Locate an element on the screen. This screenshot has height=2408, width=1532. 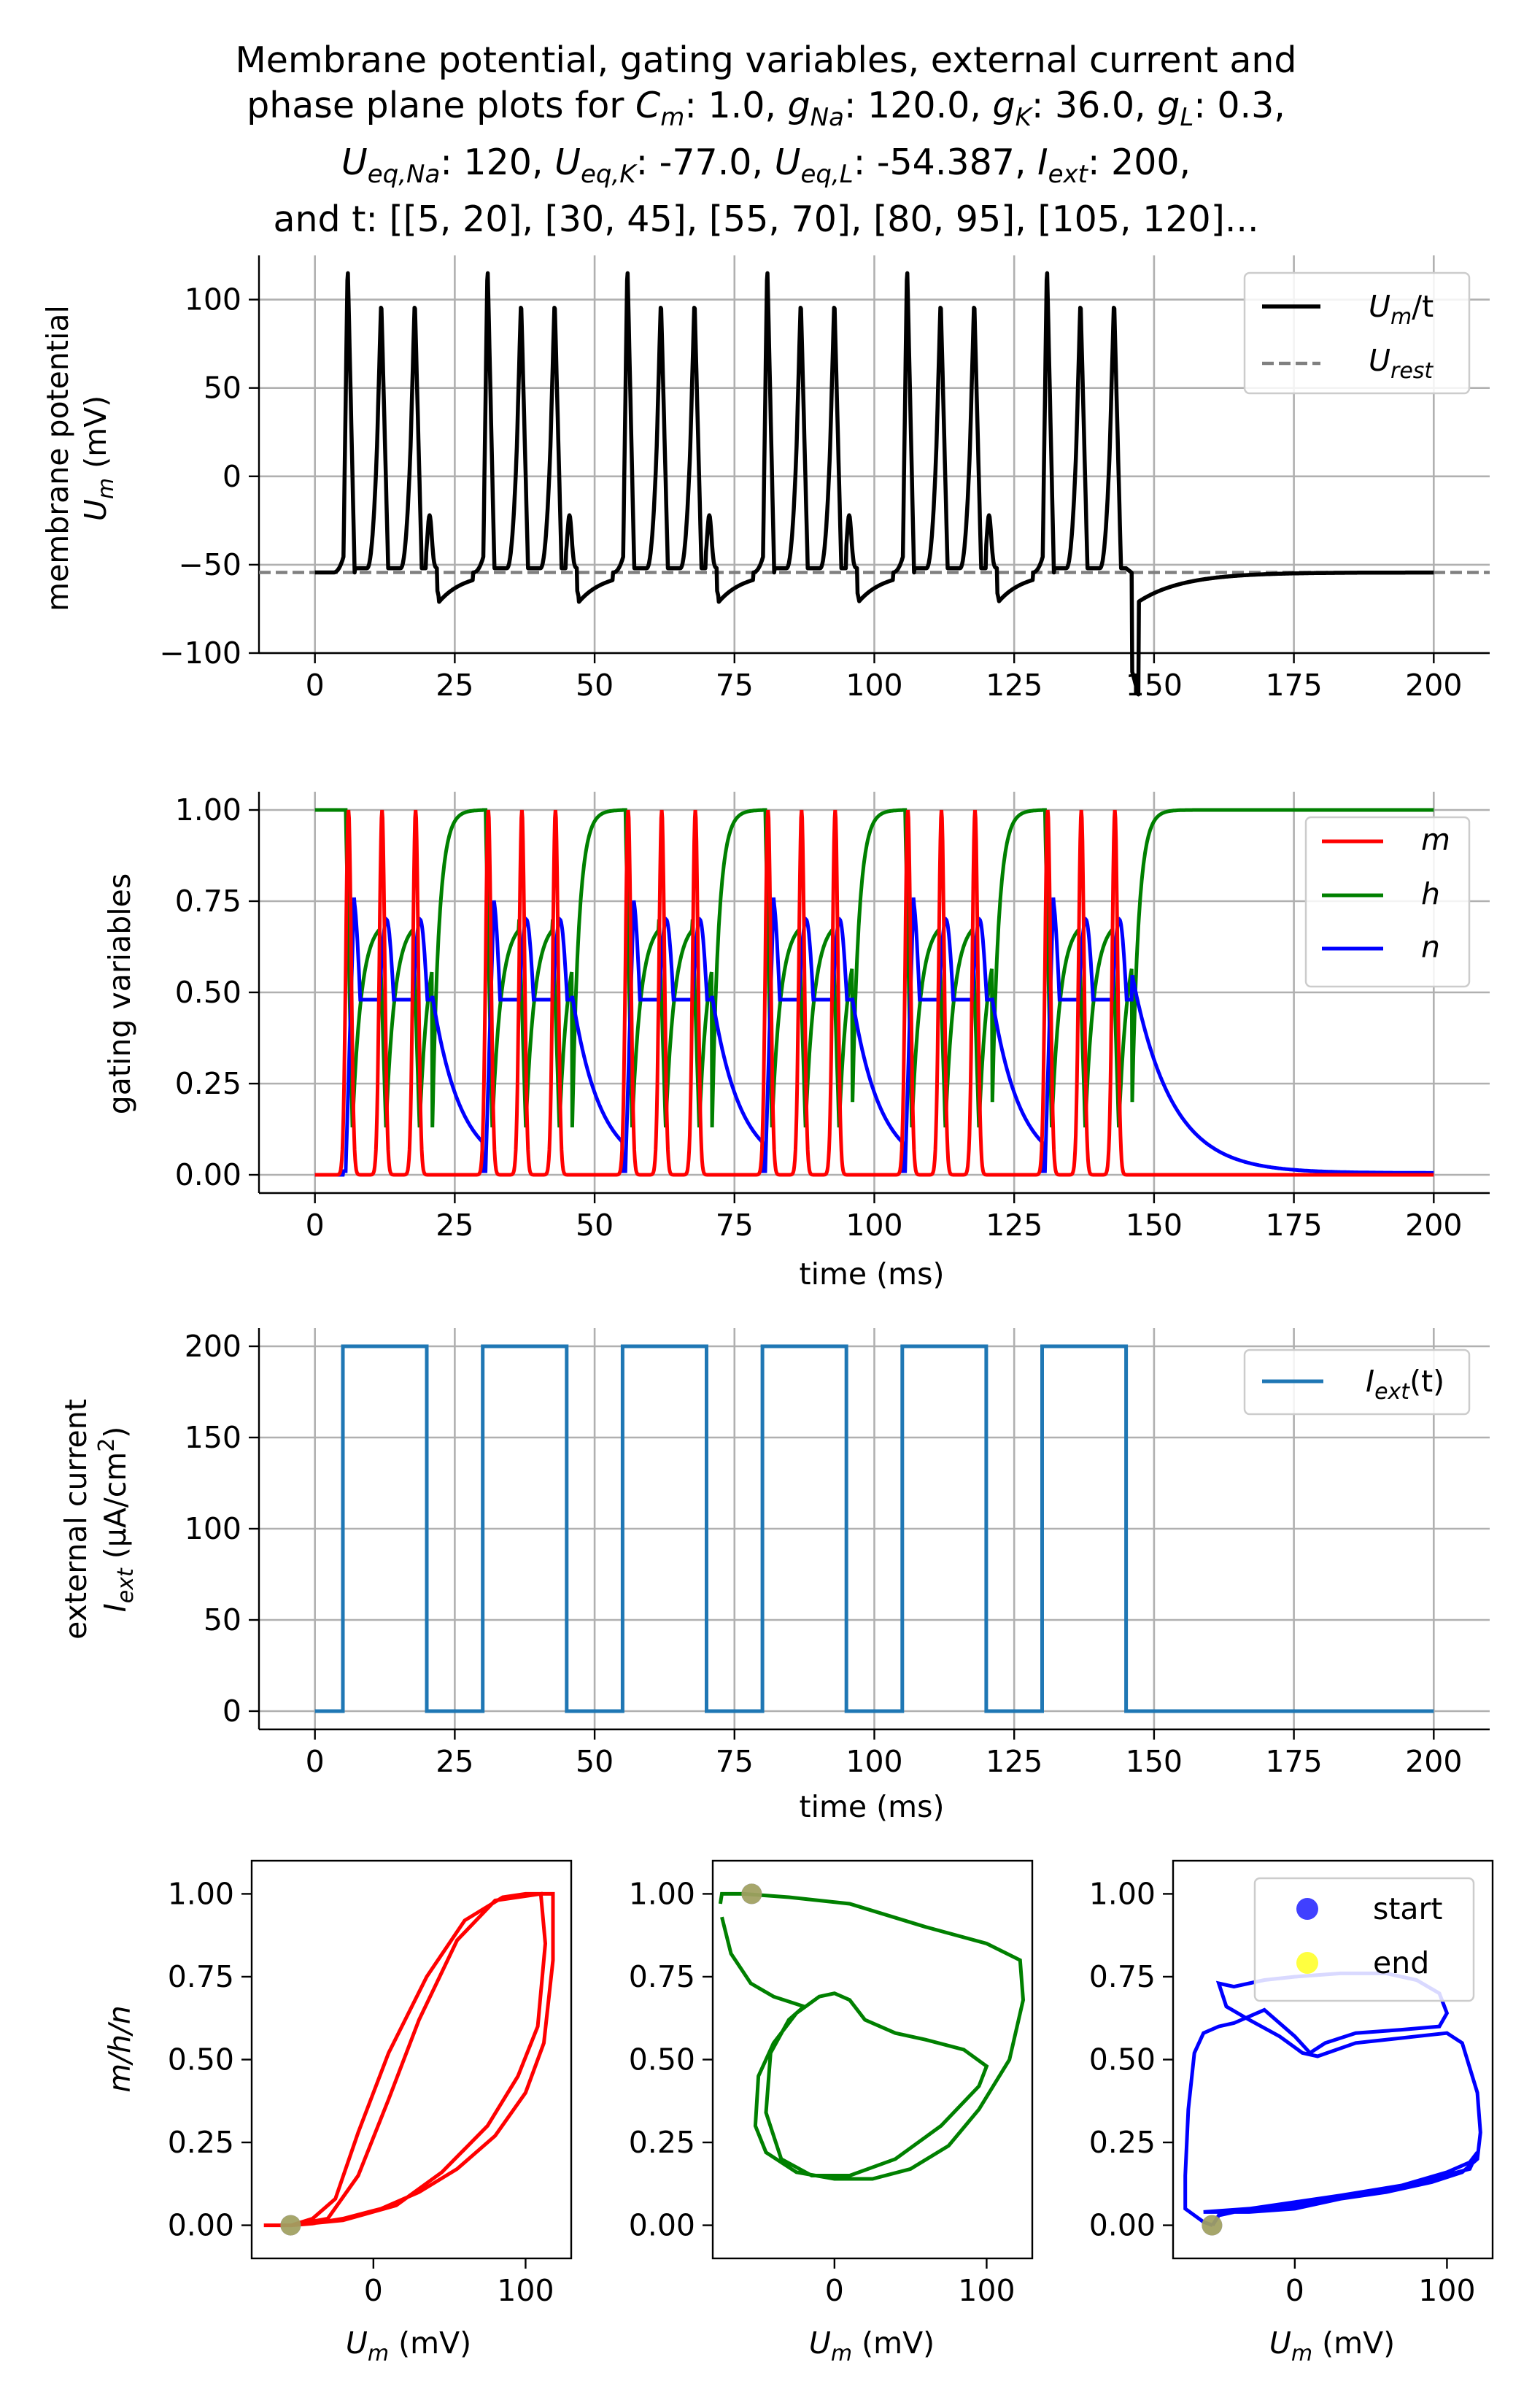
legend-label-end: end is located at coordinates (1401, 1962).